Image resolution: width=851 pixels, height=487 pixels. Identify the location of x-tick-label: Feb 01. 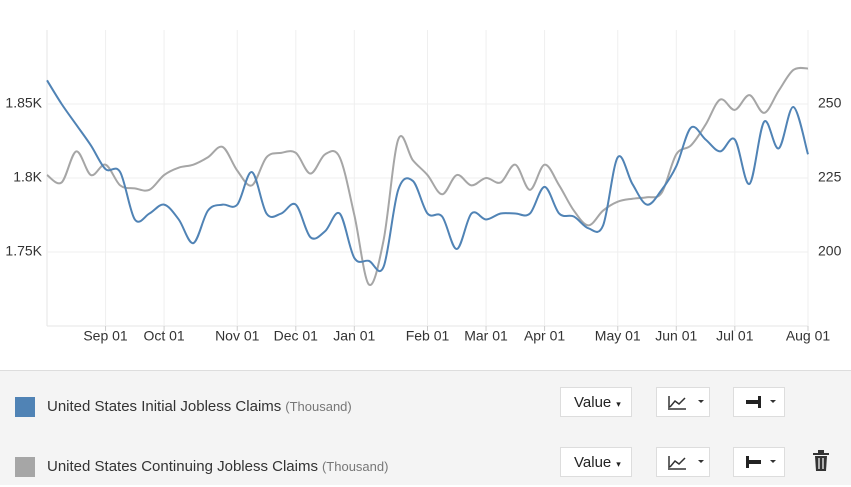
(428, 336).